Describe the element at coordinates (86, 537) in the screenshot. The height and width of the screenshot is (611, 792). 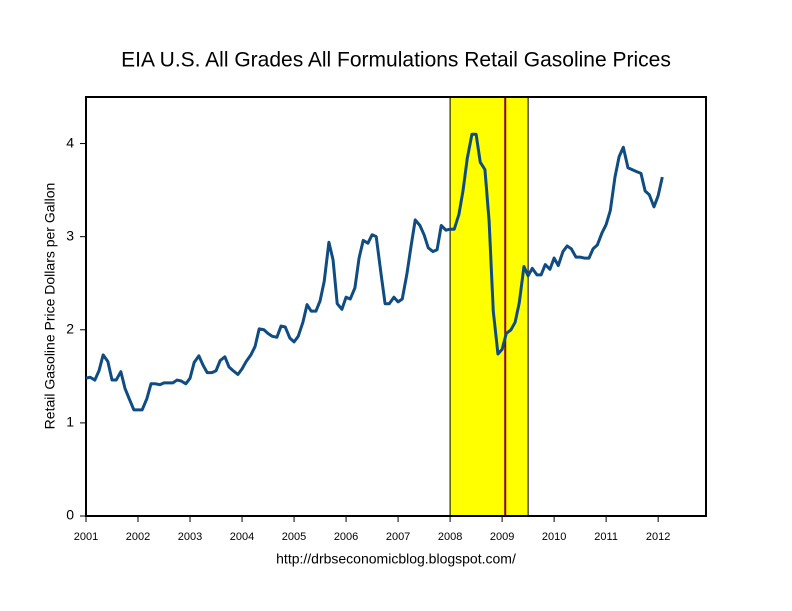
I see `x-tick-label: 2001` at that location.